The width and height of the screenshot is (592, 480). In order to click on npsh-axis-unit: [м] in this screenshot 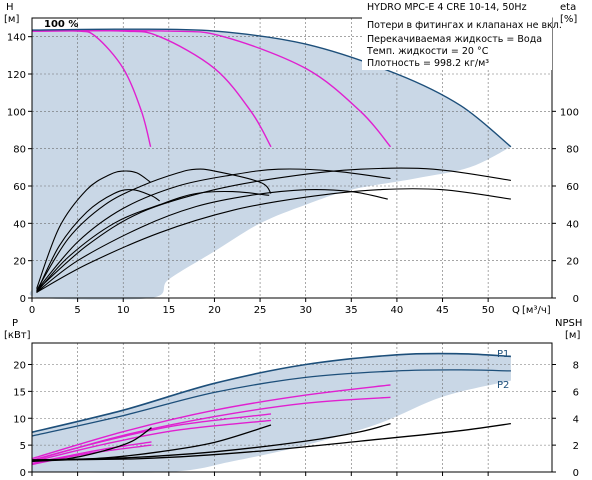, I will do `click(572, 335)`.